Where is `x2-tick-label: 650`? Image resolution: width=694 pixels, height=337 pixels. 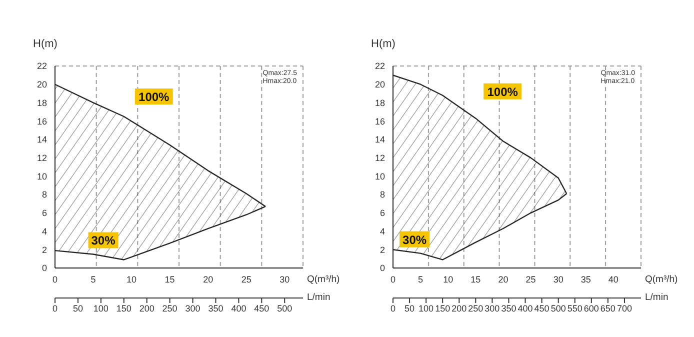 x2-tick-label: 650 is located at coordinates (608, 308).